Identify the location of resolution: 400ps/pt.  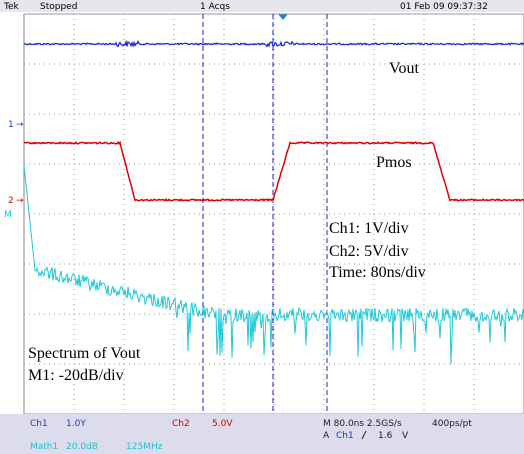
(452, 424).